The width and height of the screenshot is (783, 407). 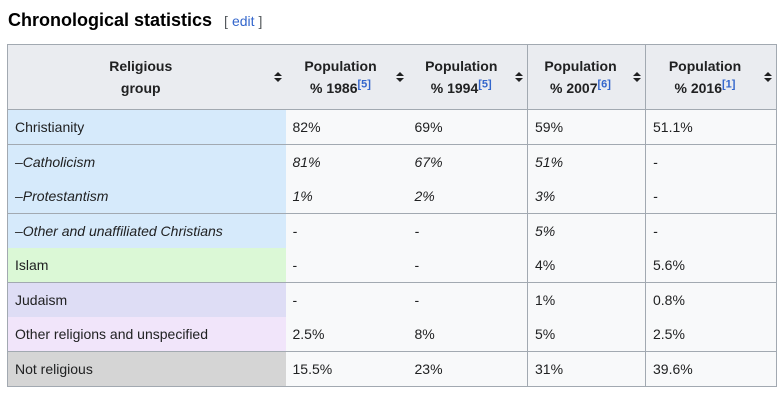 What do you see at coordinates (146, 230) in the screenshot?
I see `religious-group-cell: –Other and unaffiliated Christians` at bounding box center [146, 230].